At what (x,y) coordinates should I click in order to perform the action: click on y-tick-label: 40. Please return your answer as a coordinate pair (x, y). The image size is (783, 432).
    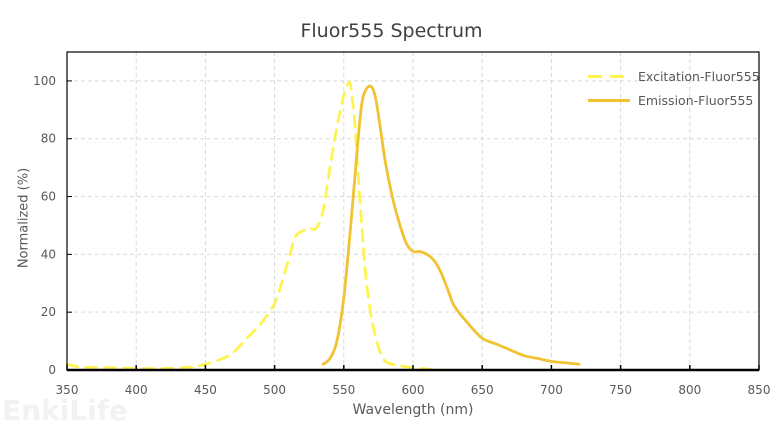
    Looking at the image, I should click on (48, 254).